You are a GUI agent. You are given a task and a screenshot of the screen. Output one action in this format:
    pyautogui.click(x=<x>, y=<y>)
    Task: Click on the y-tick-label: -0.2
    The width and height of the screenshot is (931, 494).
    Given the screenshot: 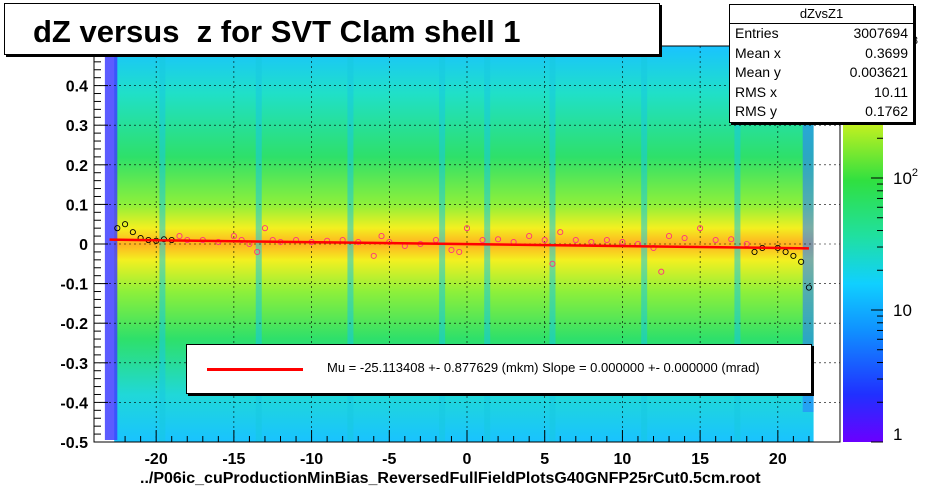 What is the action you would take?
    pyautogui.click(x=74, y=324)
    